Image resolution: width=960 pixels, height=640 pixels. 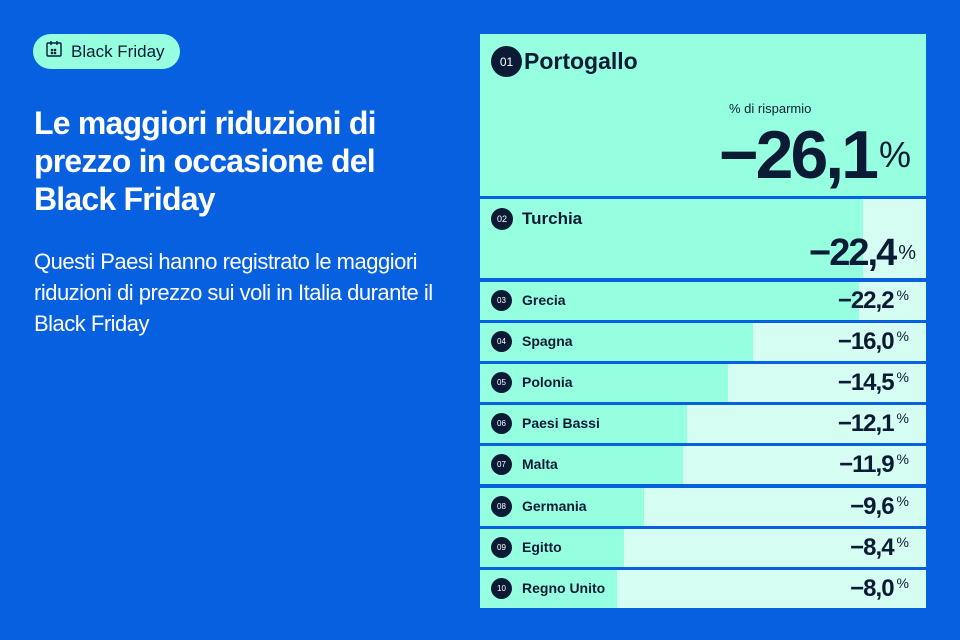 I want to click on bar-row: 09 Egitto −8,4%, so click(x=703, y=547).